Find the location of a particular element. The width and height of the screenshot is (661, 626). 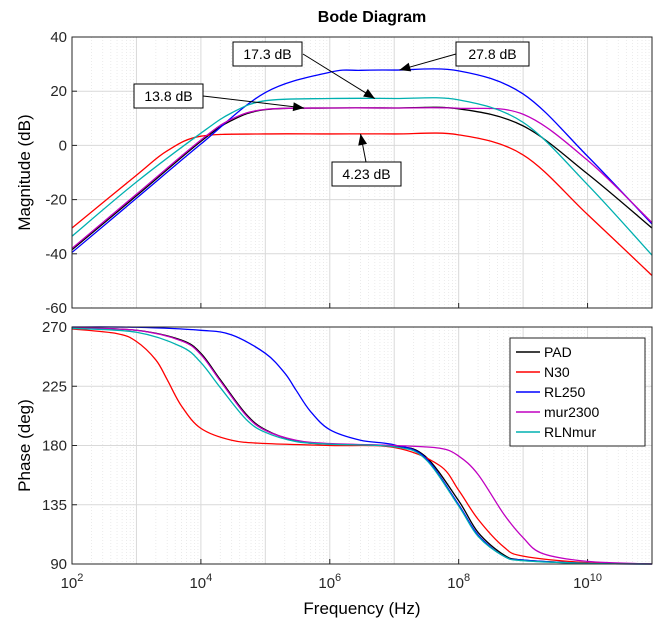

annotation-label: 4.23 dB is located at coordinates (366, 174).